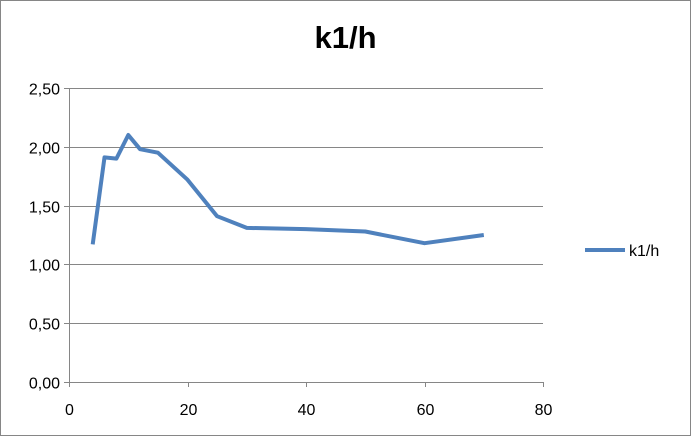 The image size is (691, 436). Describe the element at coordinates (44, 208) in the screenshot. I see `y-tick-label: 1,50` at that location.